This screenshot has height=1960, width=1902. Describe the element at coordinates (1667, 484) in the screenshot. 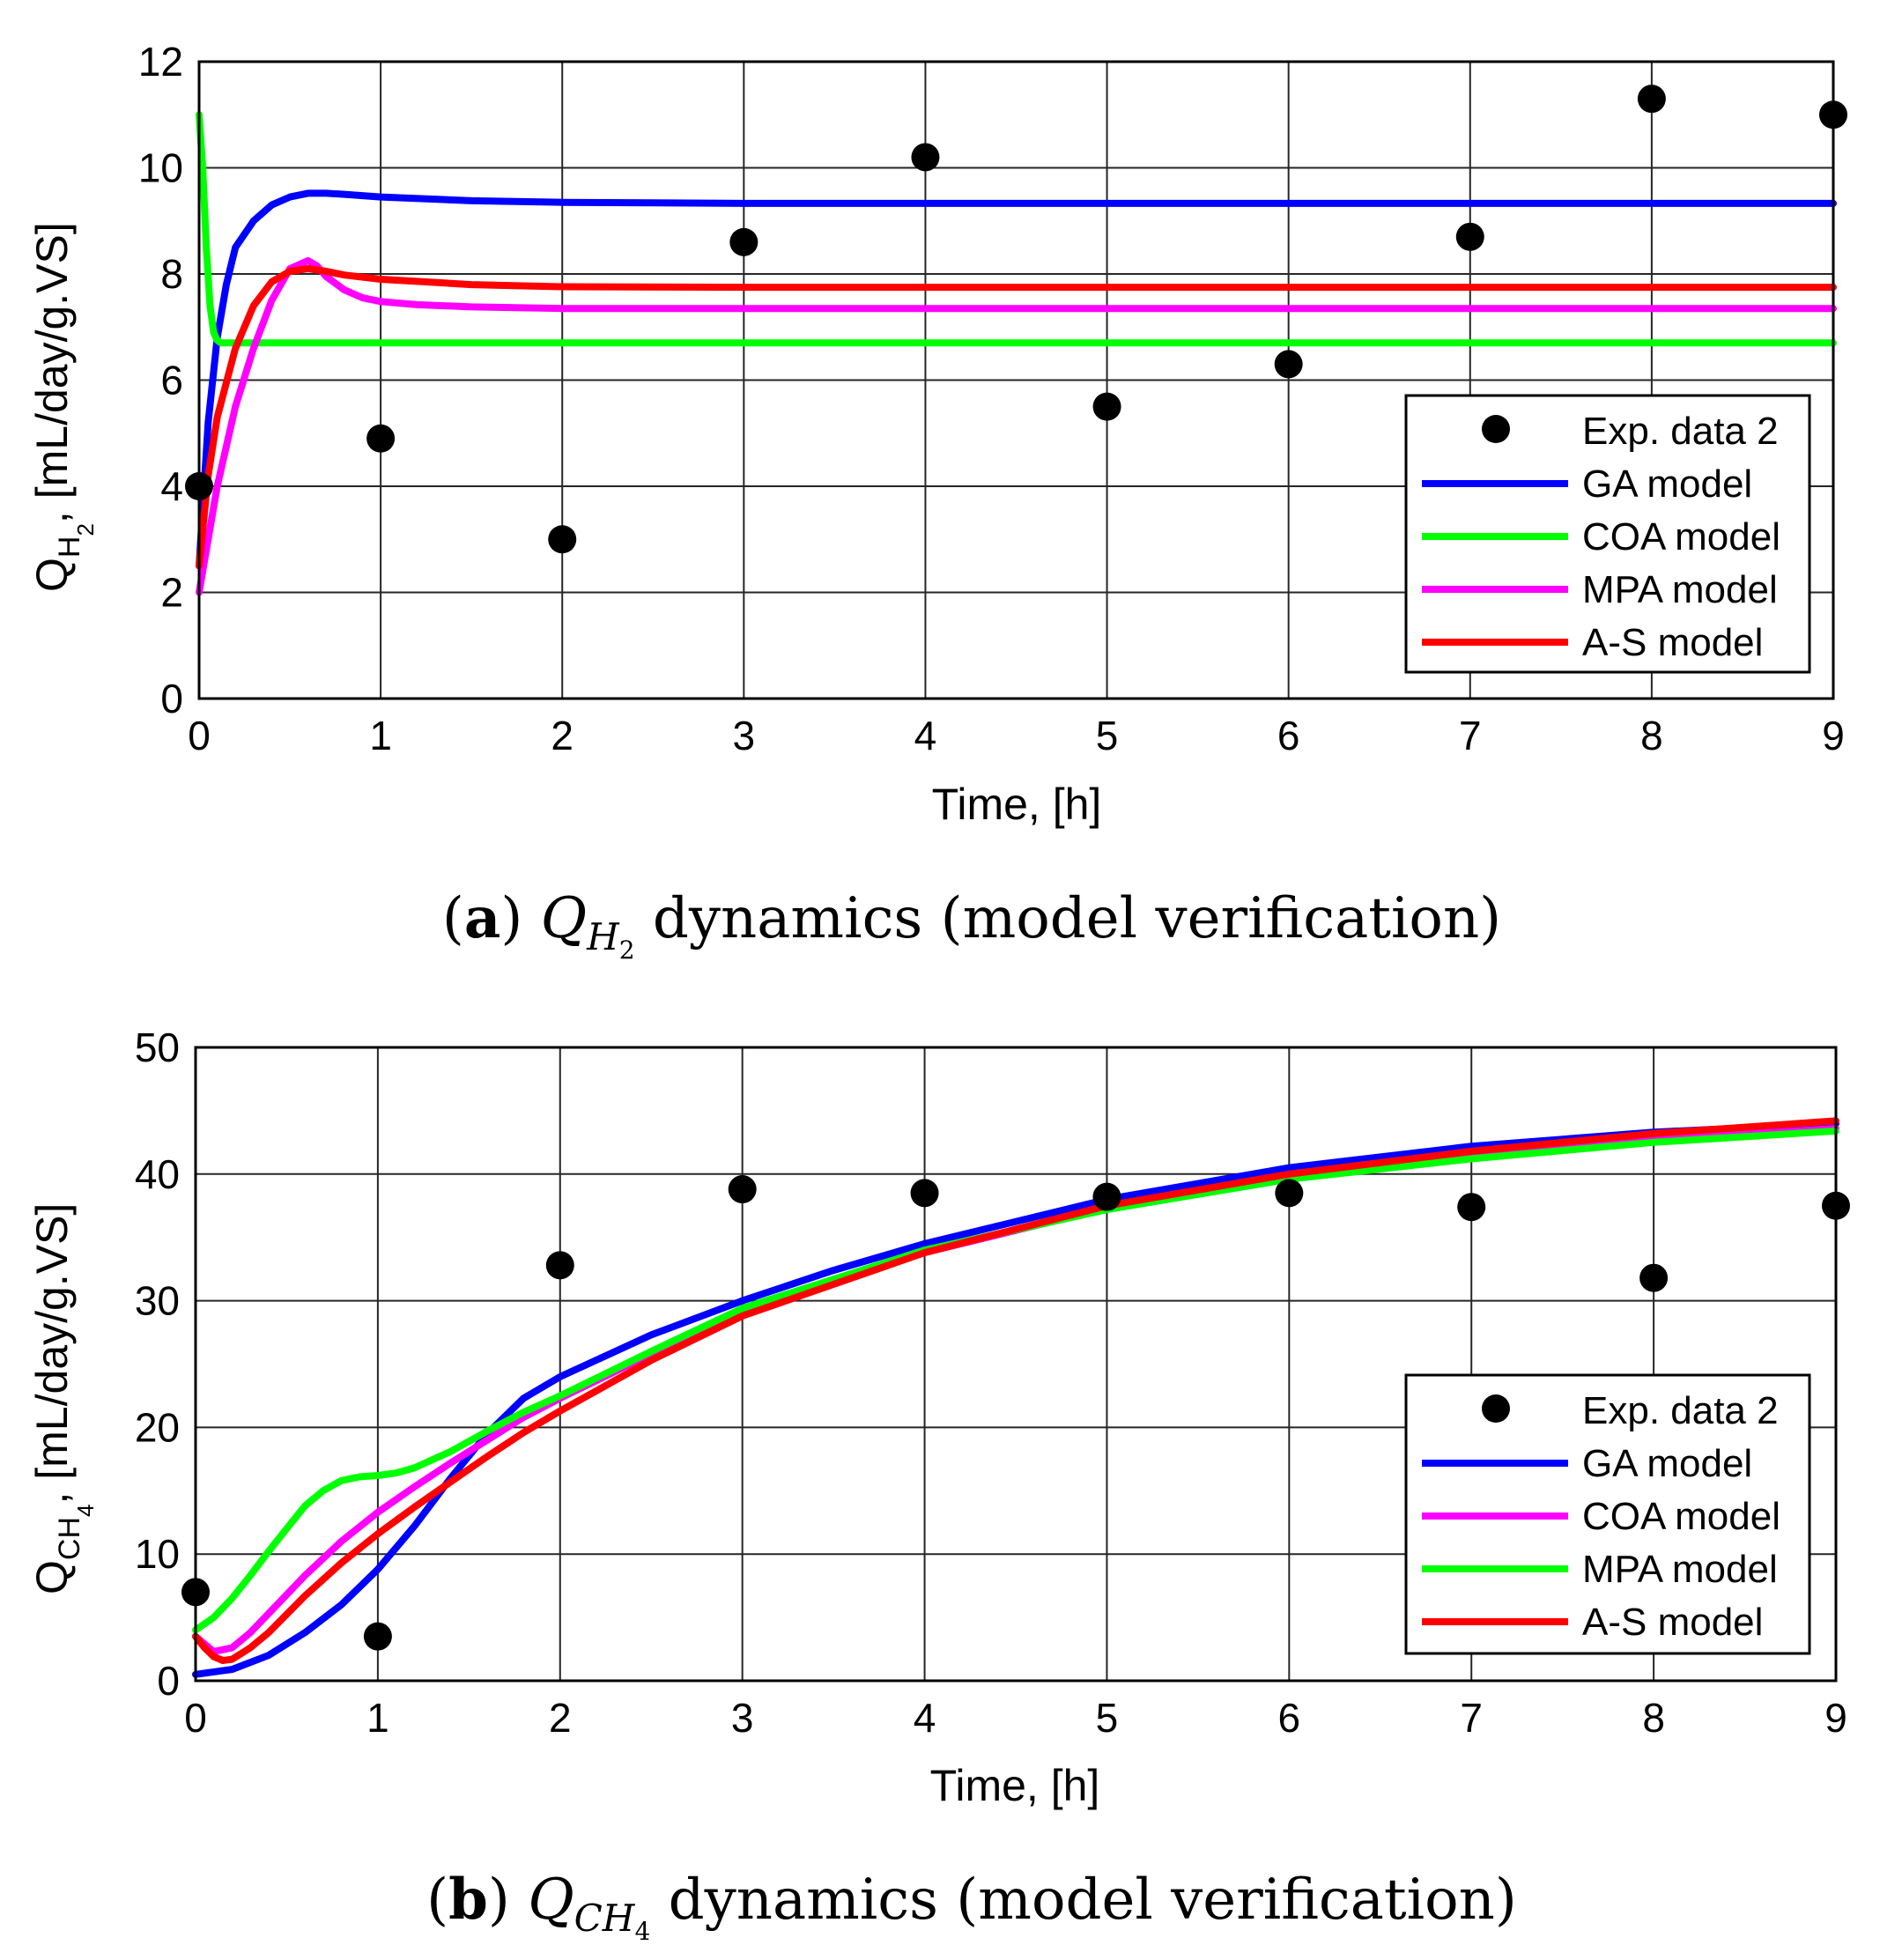

I see `a-legend-label: GA model` at that location.